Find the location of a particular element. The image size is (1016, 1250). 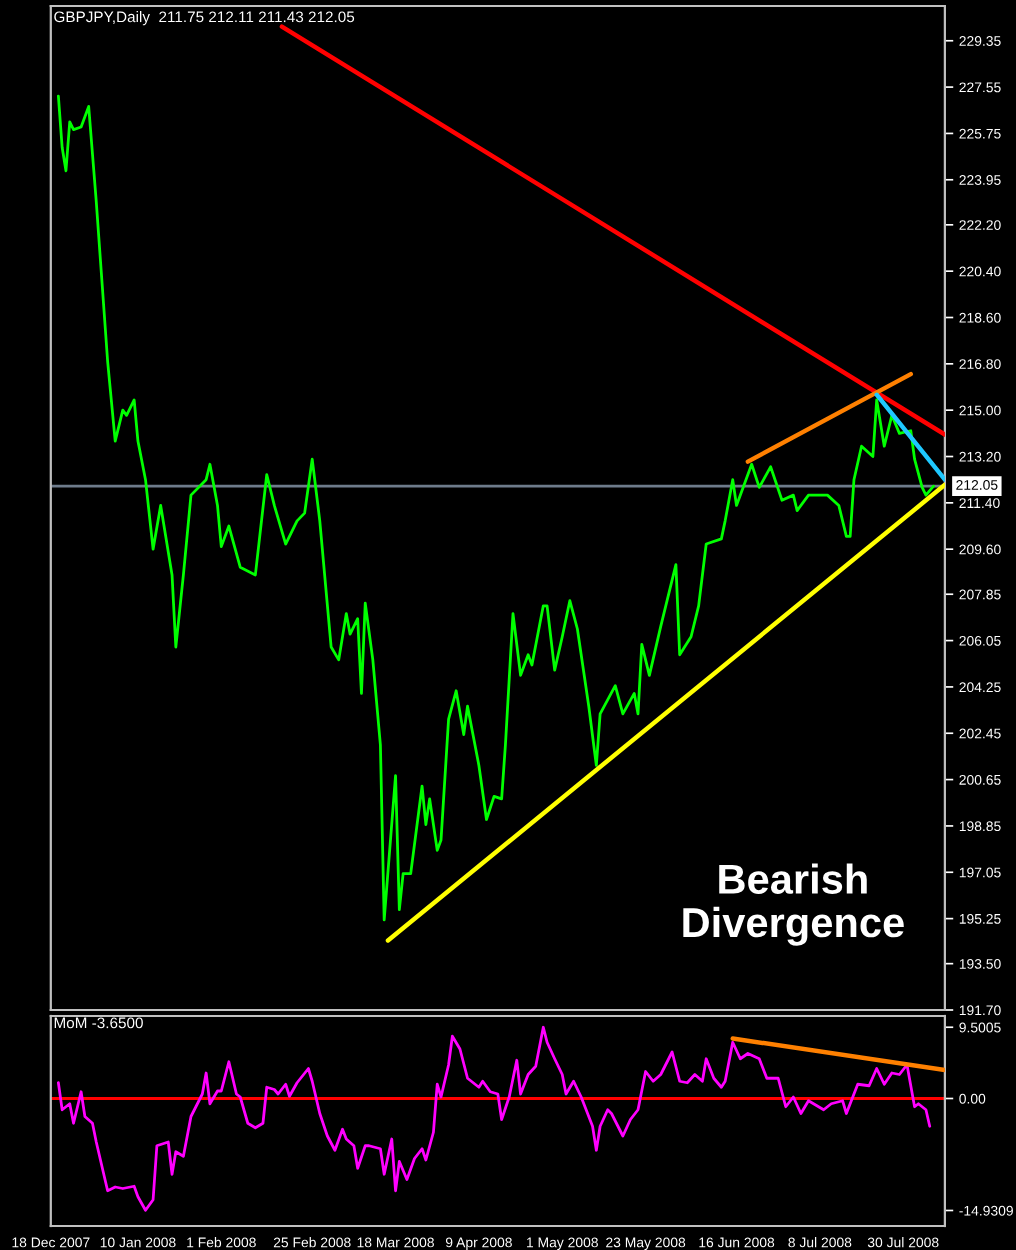

annotation: Bearish Divergence is located at coordinates (793, 904).